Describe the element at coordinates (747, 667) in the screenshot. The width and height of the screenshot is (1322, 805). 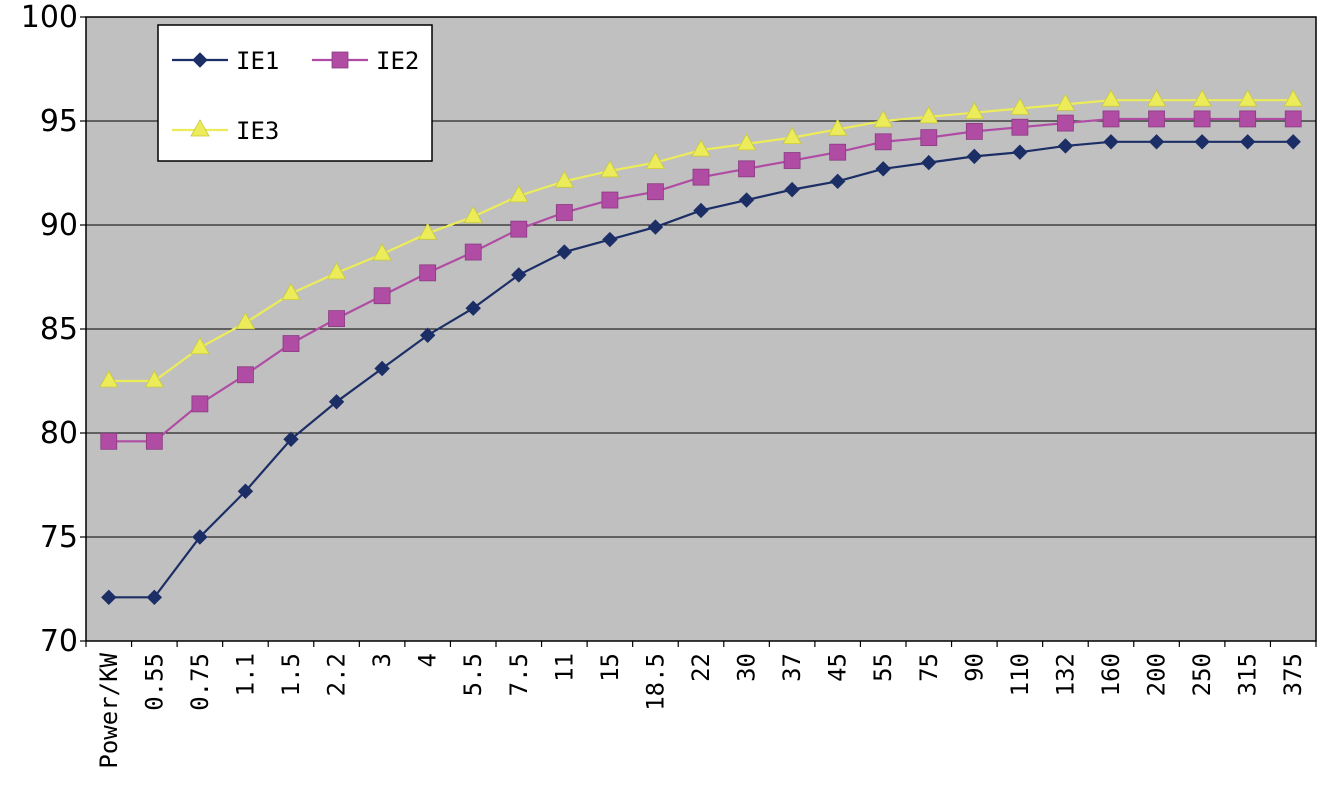
I see `x-tick-label: 30` at that location.